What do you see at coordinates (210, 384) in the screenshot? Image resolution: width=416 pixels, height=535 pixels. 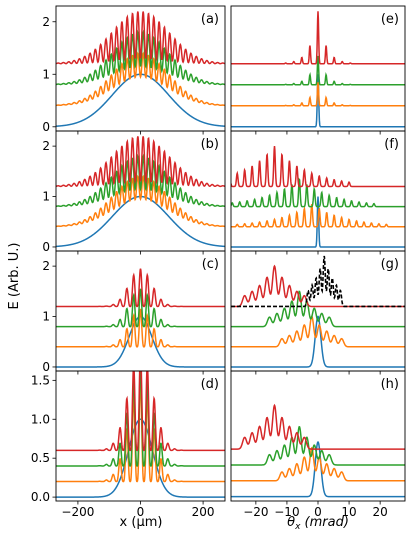 I see `panel-label: (d)` at bounding box center [210, 384].